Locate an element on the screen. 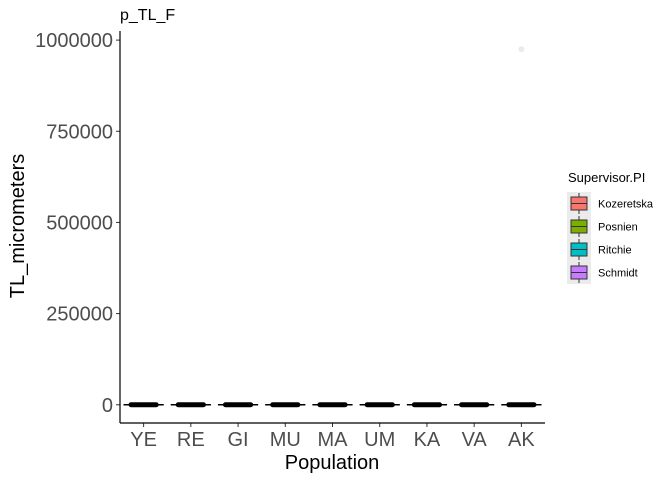  x-tick-label: GI is located at coordinates (237, 440).